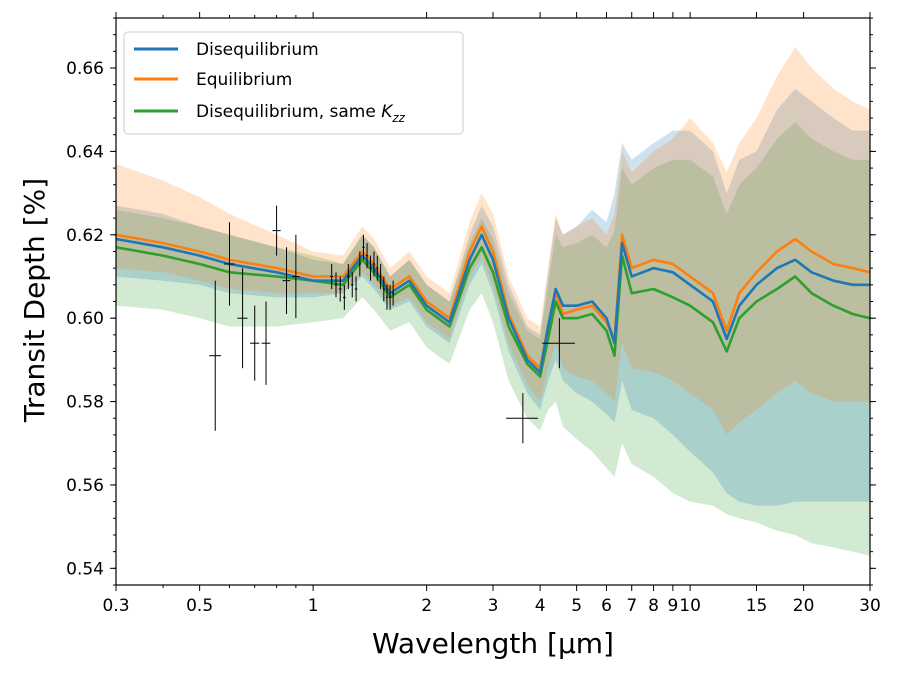 Image resolution: width=899 pixels, height=677 pixels. What do you see at coordinates (606, 606) in the screenshot?
I see `x-tick-label: 6` at bounding box center [606, 606].